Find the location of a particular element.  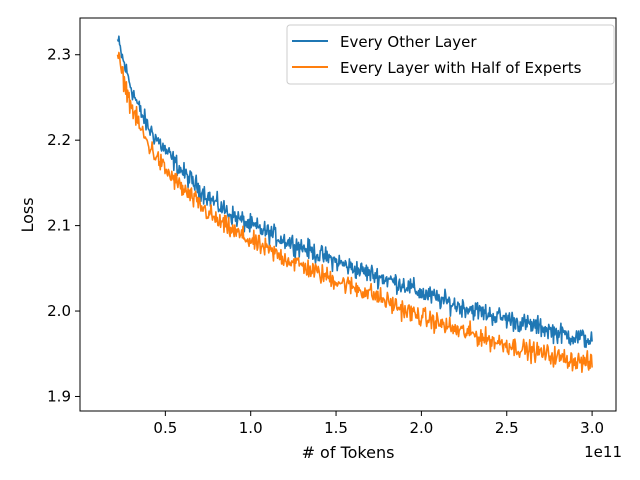

legend-label-every-layer-half-experts: Every Layer with Half of Experts is located at coordinates (461, 68).